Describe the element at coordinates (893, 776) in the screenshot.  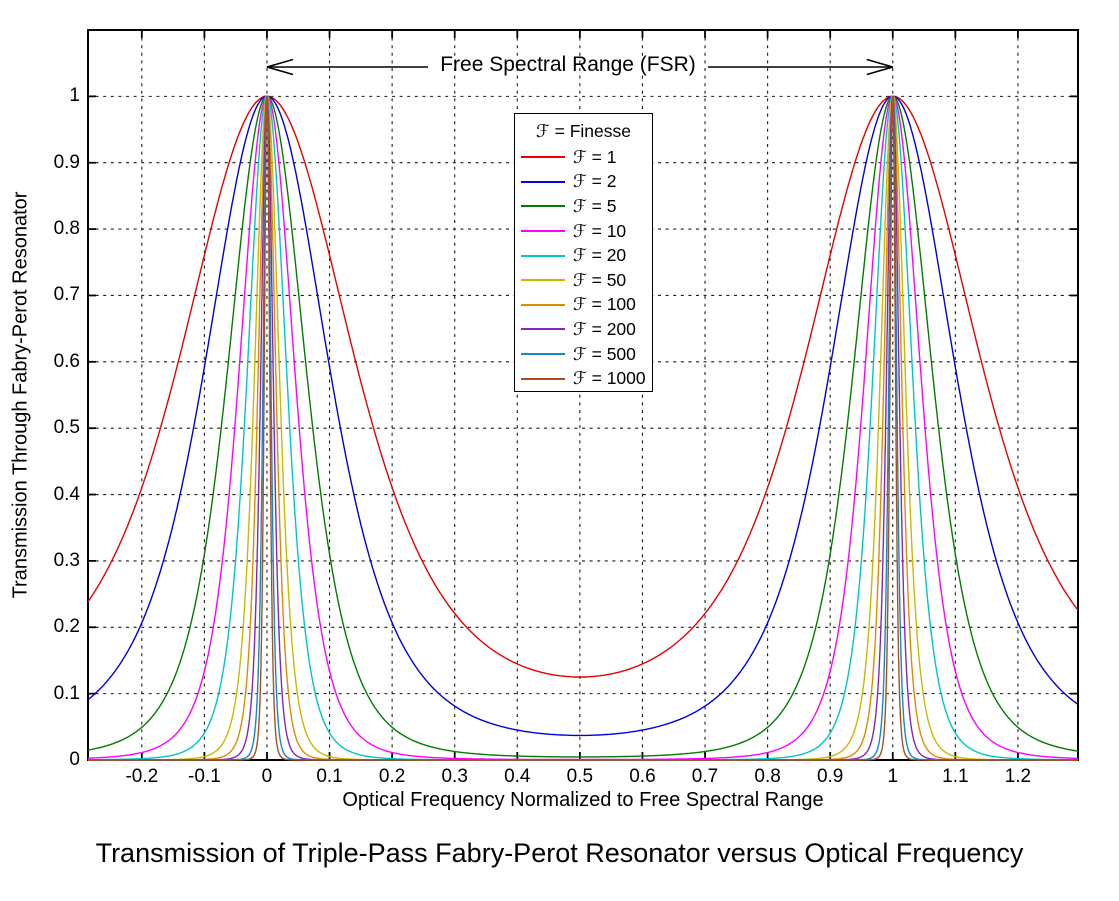
I see `x-tick-label: 1` at that location.